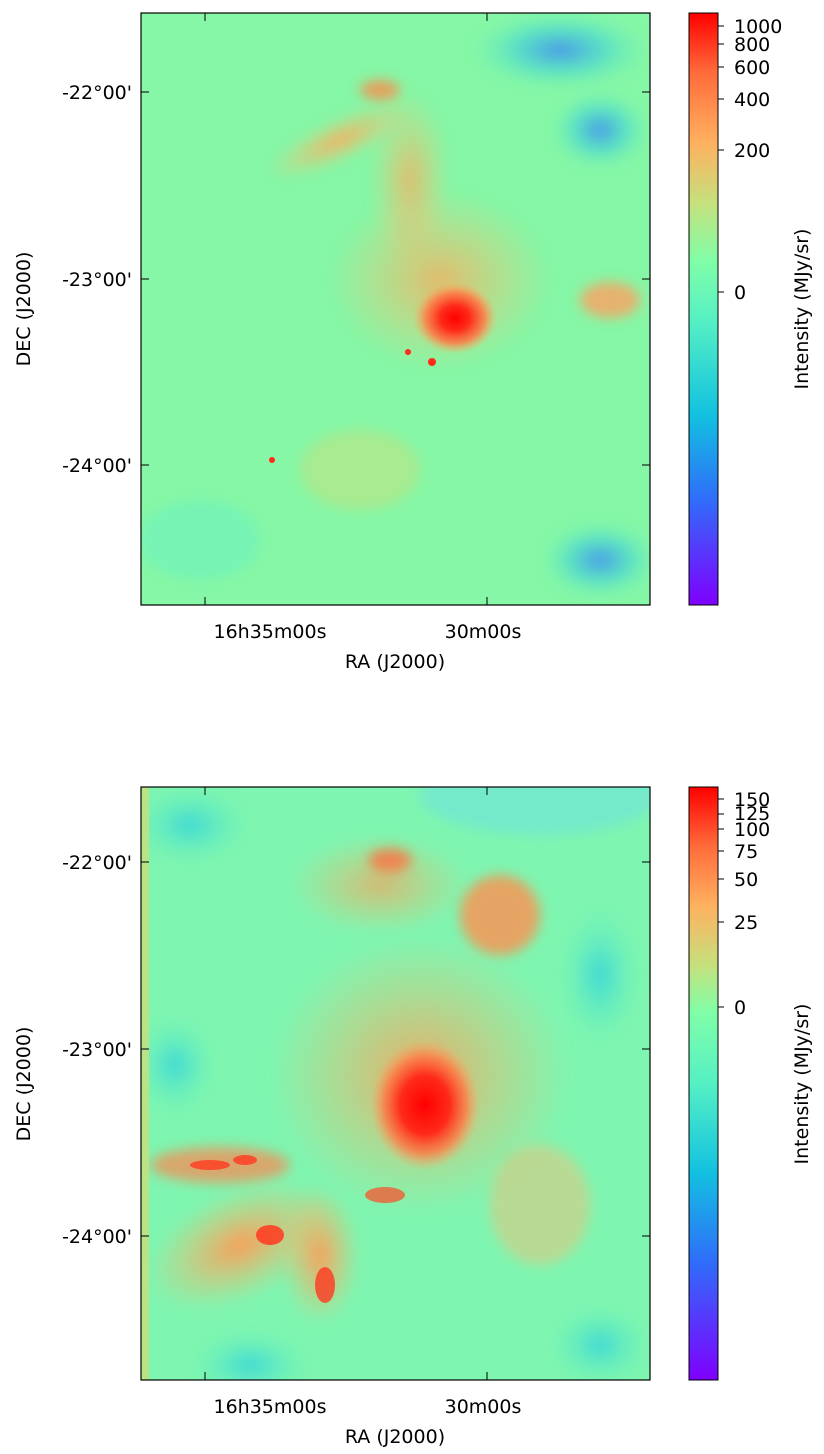 The image size is (824, 1454). Describe the element at coordinates (746, 880) in the screenshot. I see `colorbar-tick-label: 50` at that location.